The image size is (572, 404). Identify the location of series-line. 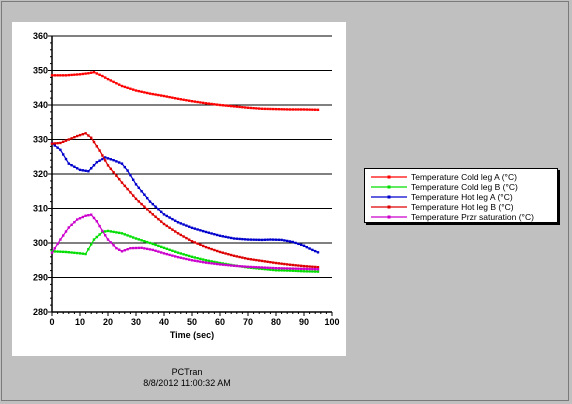
(185, 91).